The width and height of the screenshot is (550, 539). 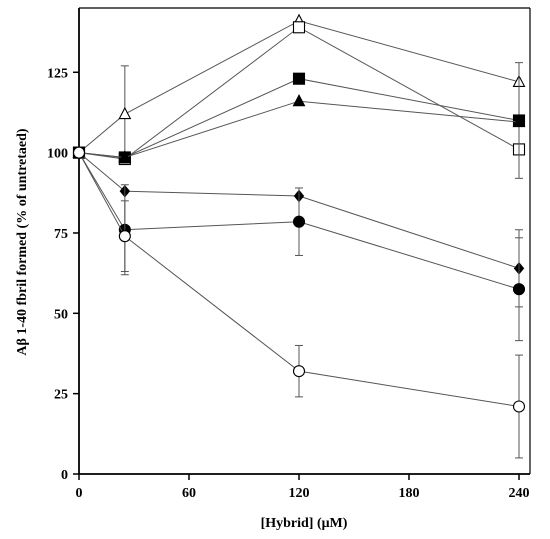 What do you see at coordinates (61, 314) in the screenshot?
I see `y-tick-label: 50` at bounding box center [61, 314].